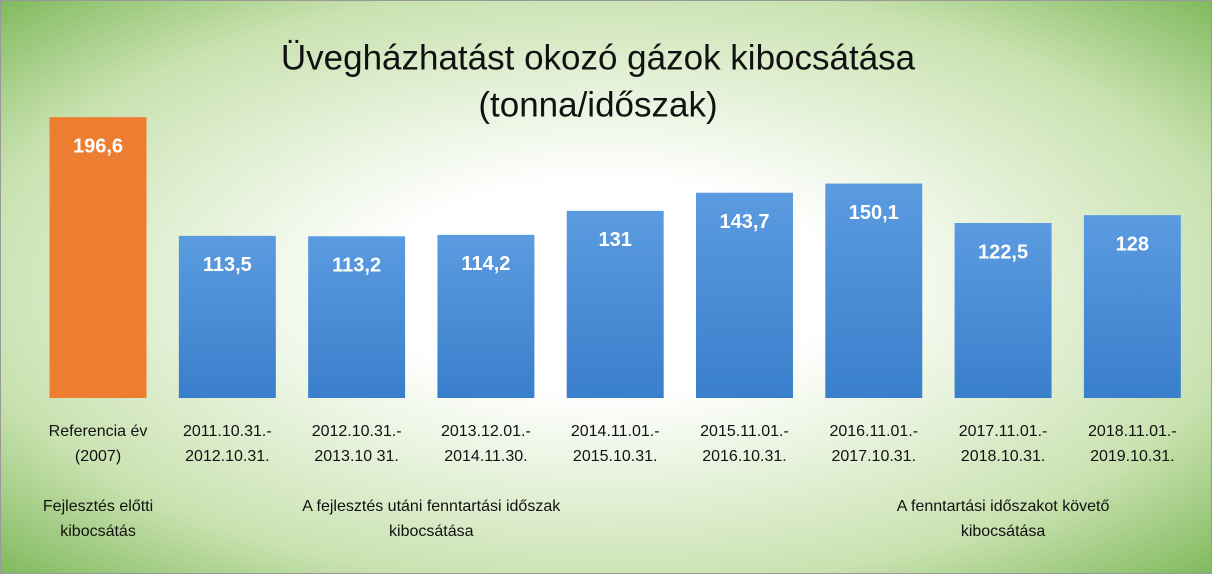 The height and width of the screenshot is (579, 1212). Describe the element at coordinates (98, 146) in the screenshot. I see `data-label: 196,6` at that location.